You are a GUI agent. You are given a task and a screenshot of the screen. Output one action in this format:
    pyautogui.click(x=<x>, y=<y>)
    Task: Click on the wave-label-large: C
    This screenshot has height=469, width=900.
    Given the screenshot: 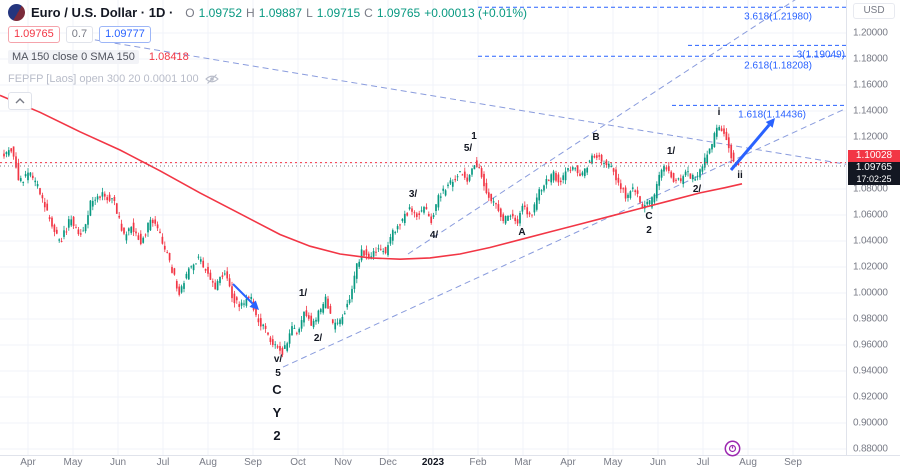 What is the action you would take?
    pyautogui.click(x=277, y=389)
    